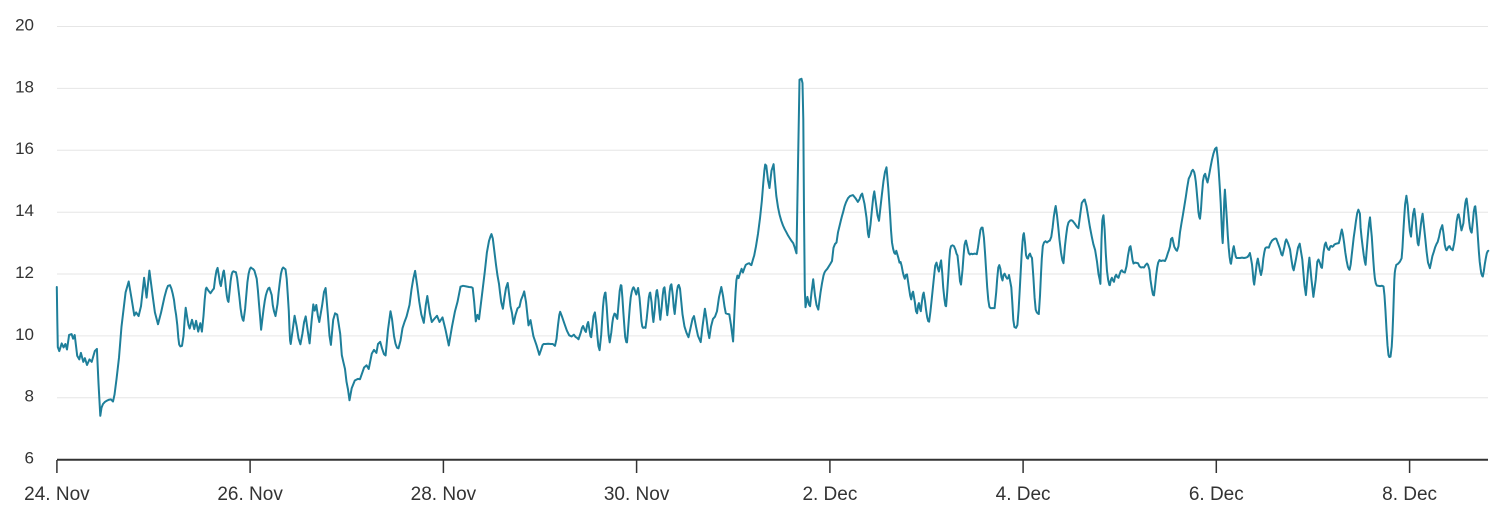 The image size is (1502, 524). I want to click on svg-text: 28. Nov, so click(444, 494).